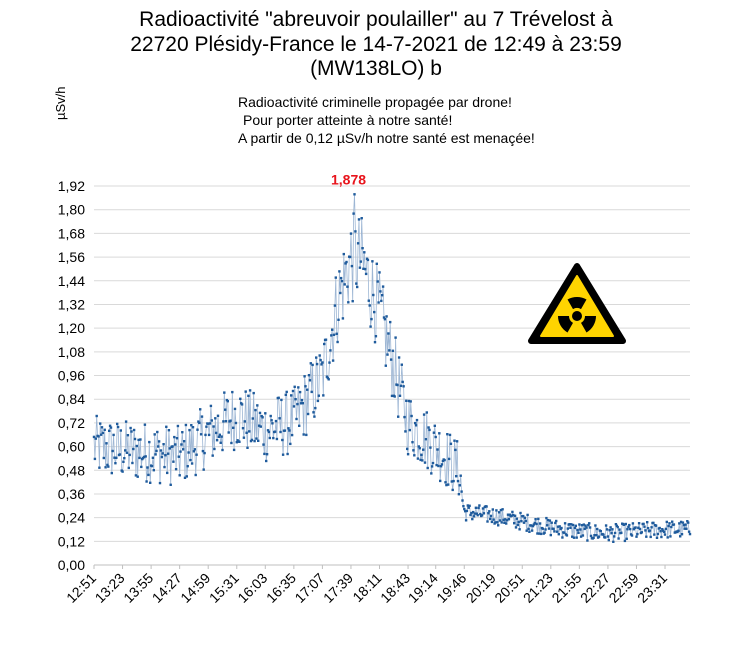 The height and width of the screenshot is (653, 752). What do you see at coordinates (538, 588) in the screenshot?
I see `x-tick-label: 21:23` at bounding box center [538, 588].